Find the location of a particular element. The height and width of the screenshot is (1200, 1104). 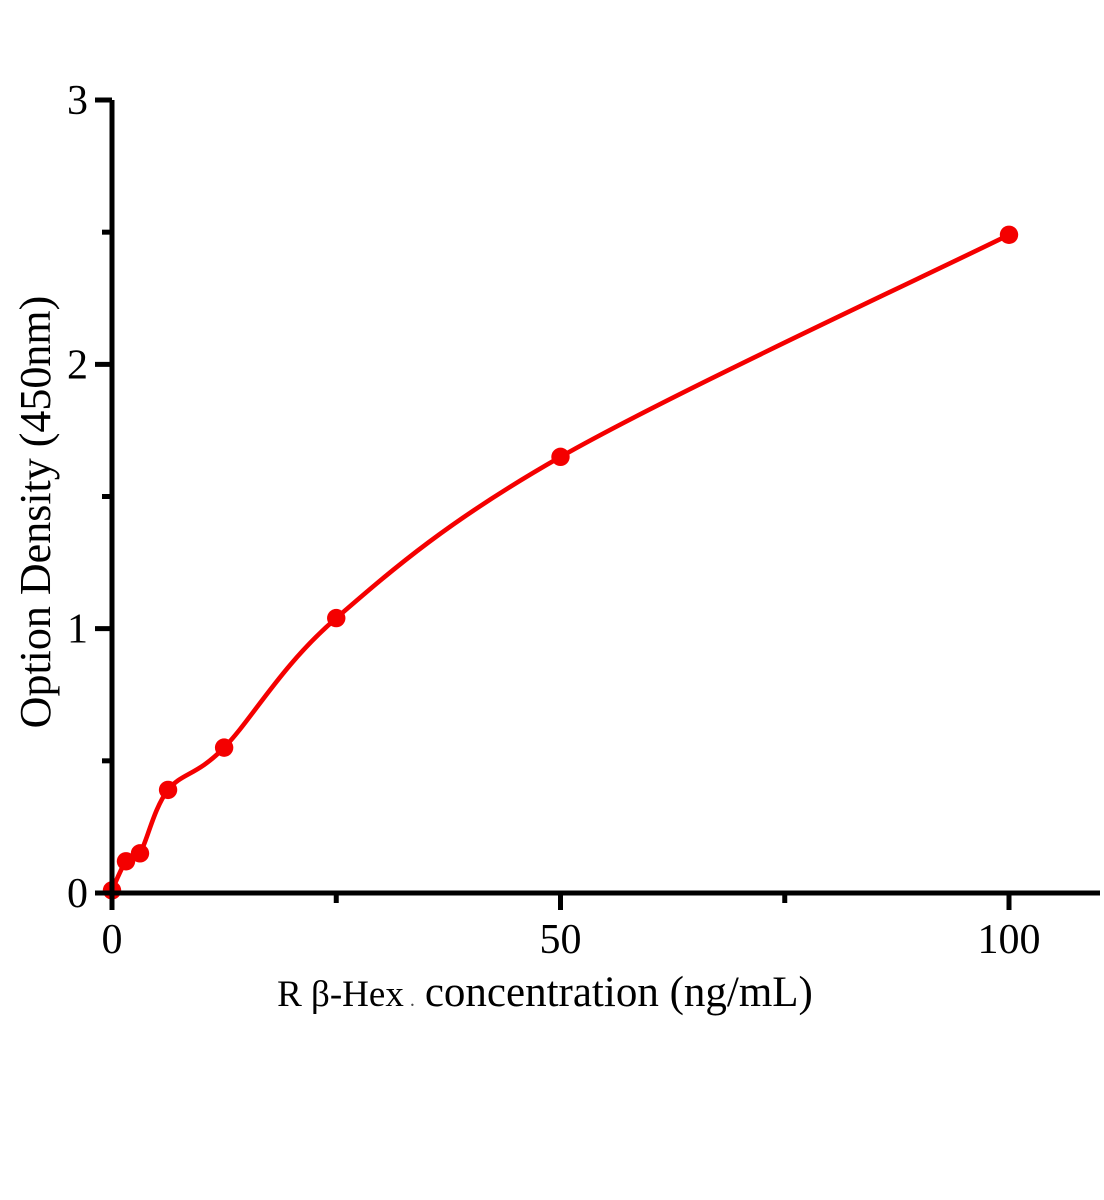

y-tick-label: 1 is located at coordinates (77, 630).